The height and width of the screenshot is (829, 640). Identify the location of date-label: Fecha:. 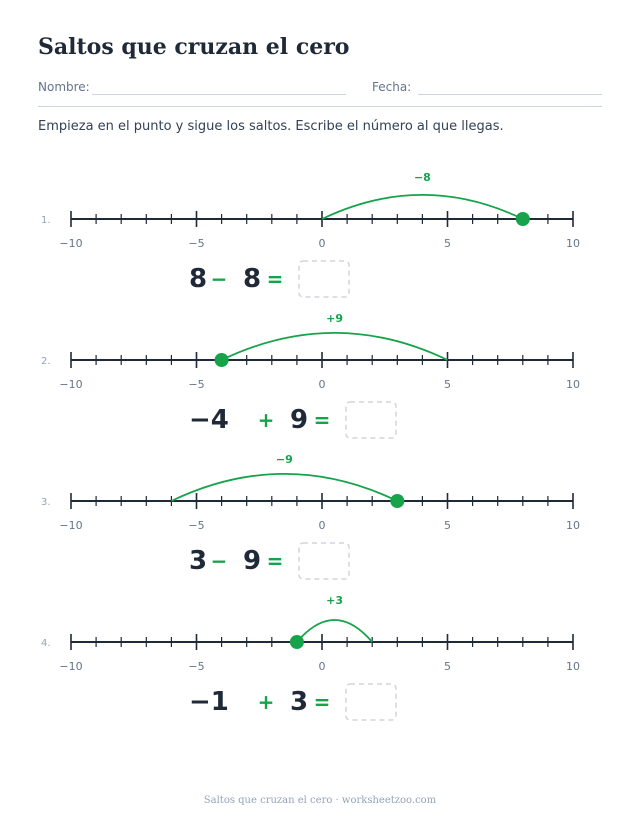
(392, 87).